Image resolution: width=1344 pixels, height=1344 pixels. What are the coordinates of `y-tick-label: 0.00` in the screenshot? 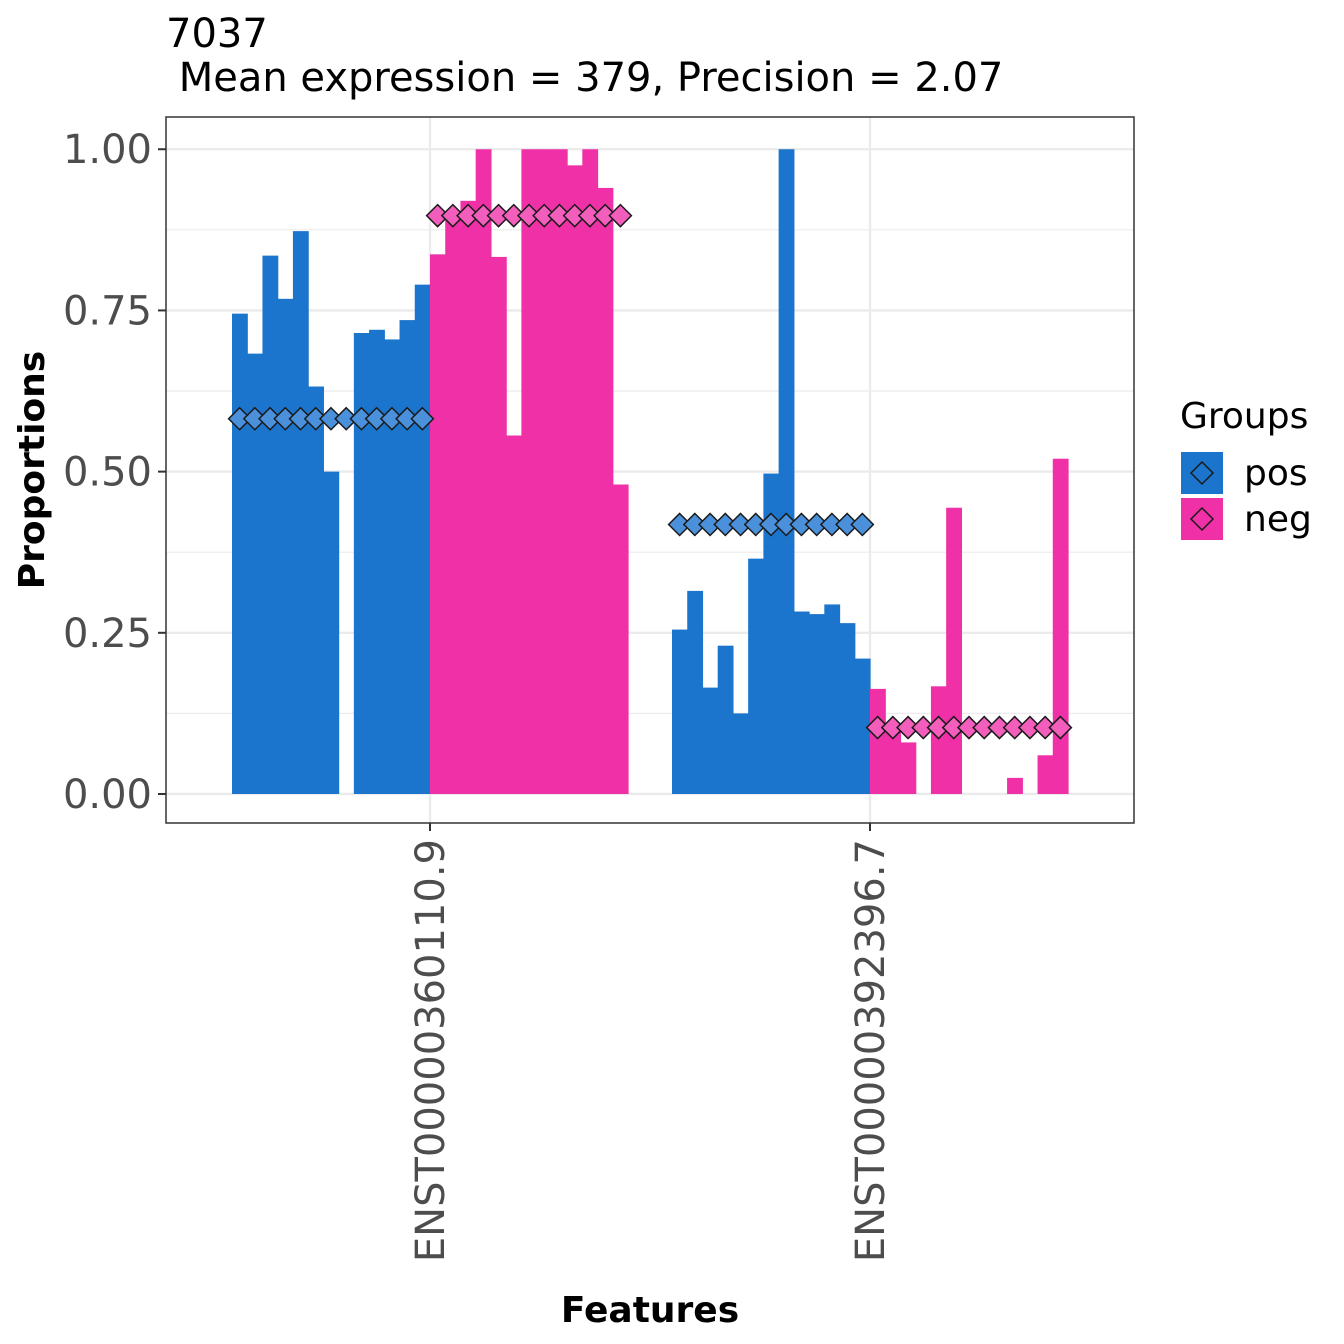 It's located at (107, 795).